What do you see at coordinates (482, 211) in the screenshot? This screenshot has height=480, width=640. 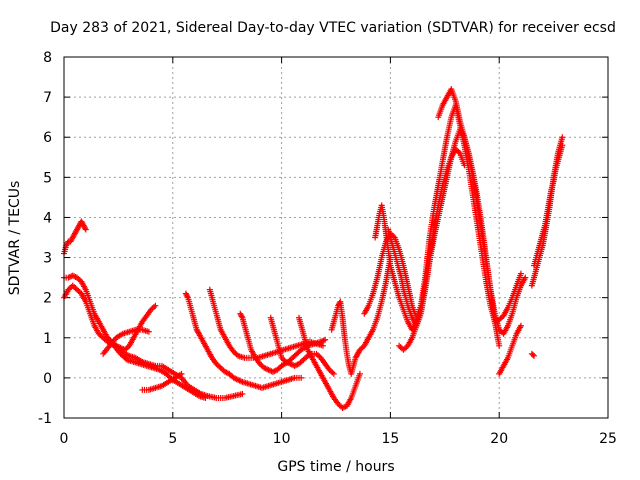 I see `series-trace-p` at bounding box center [482, 211].